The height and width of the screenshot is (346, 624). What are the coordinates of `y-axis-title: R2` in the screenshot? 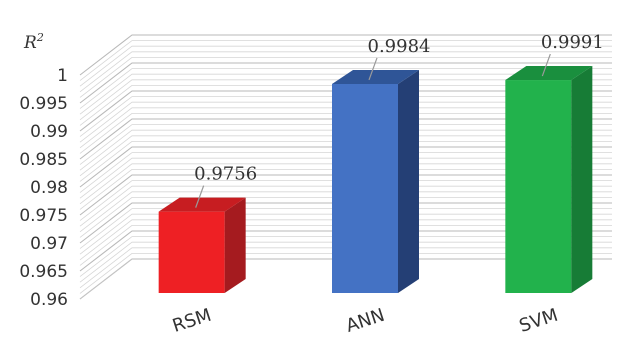 It's located at (33, 42).